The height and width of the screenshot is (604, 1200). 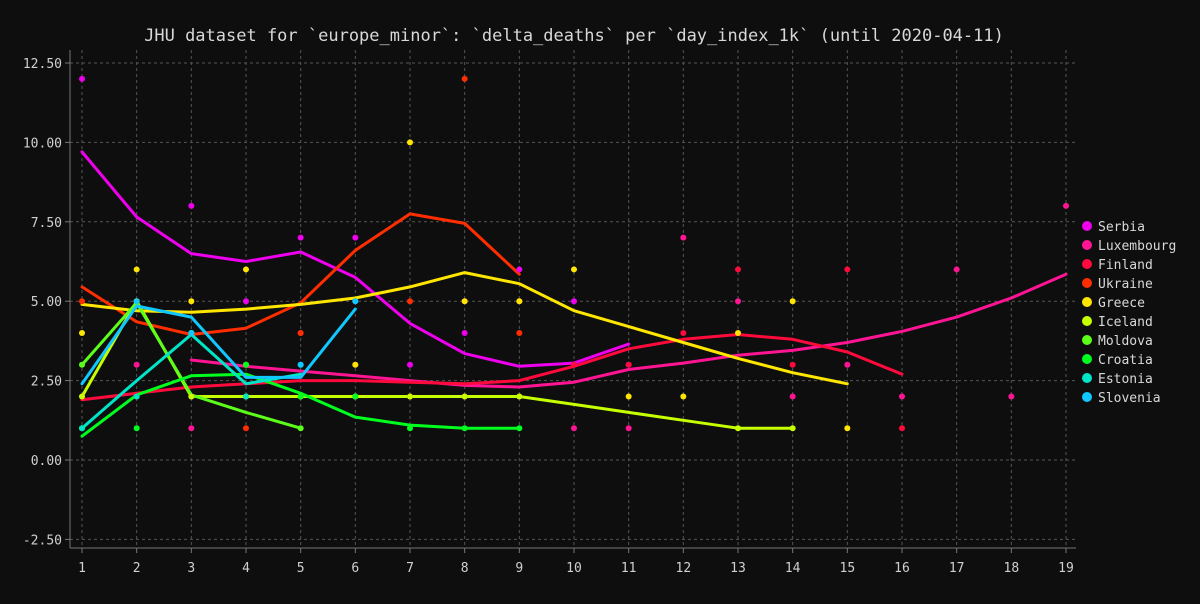 I want to click on legend-label-serbia: Serbia, so click(x=1121, y=227).